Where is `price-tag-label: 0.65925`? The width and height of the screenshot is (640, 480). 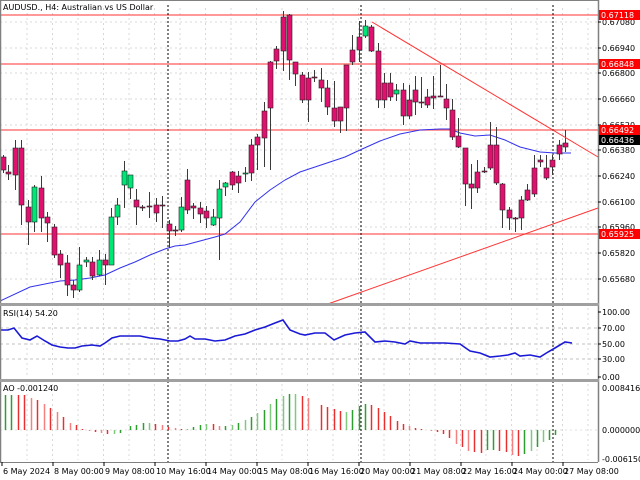 price-tag-label: 0.65925 is located at coordinates (617, 234).